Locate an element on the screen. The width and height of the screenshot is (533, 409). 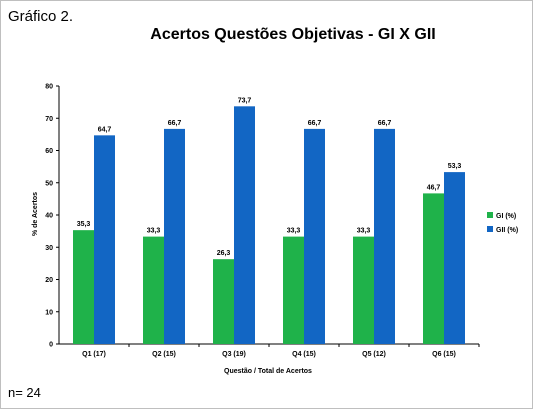
y-axis-title: % de Acertos is located at coordinates (35, 214).